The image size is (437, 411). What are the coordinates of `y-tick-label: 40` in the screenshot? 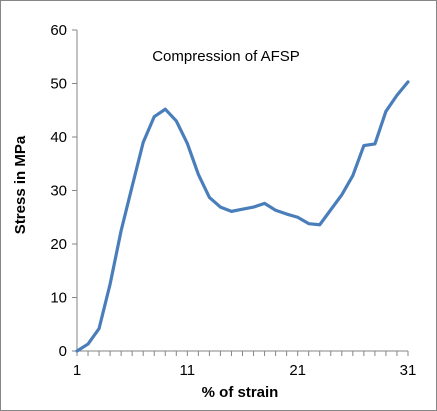 It's located at (58, 137).